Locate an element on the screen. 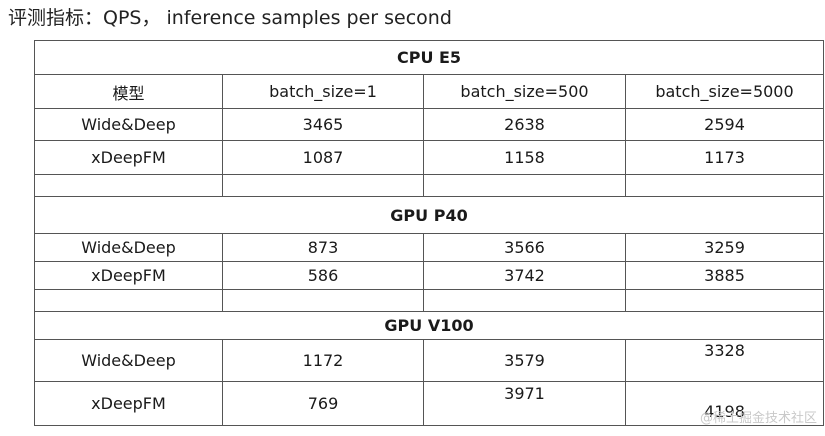  table-row: Wide&Deep 1172 3579 3328 is located at coordinates (429, 360).